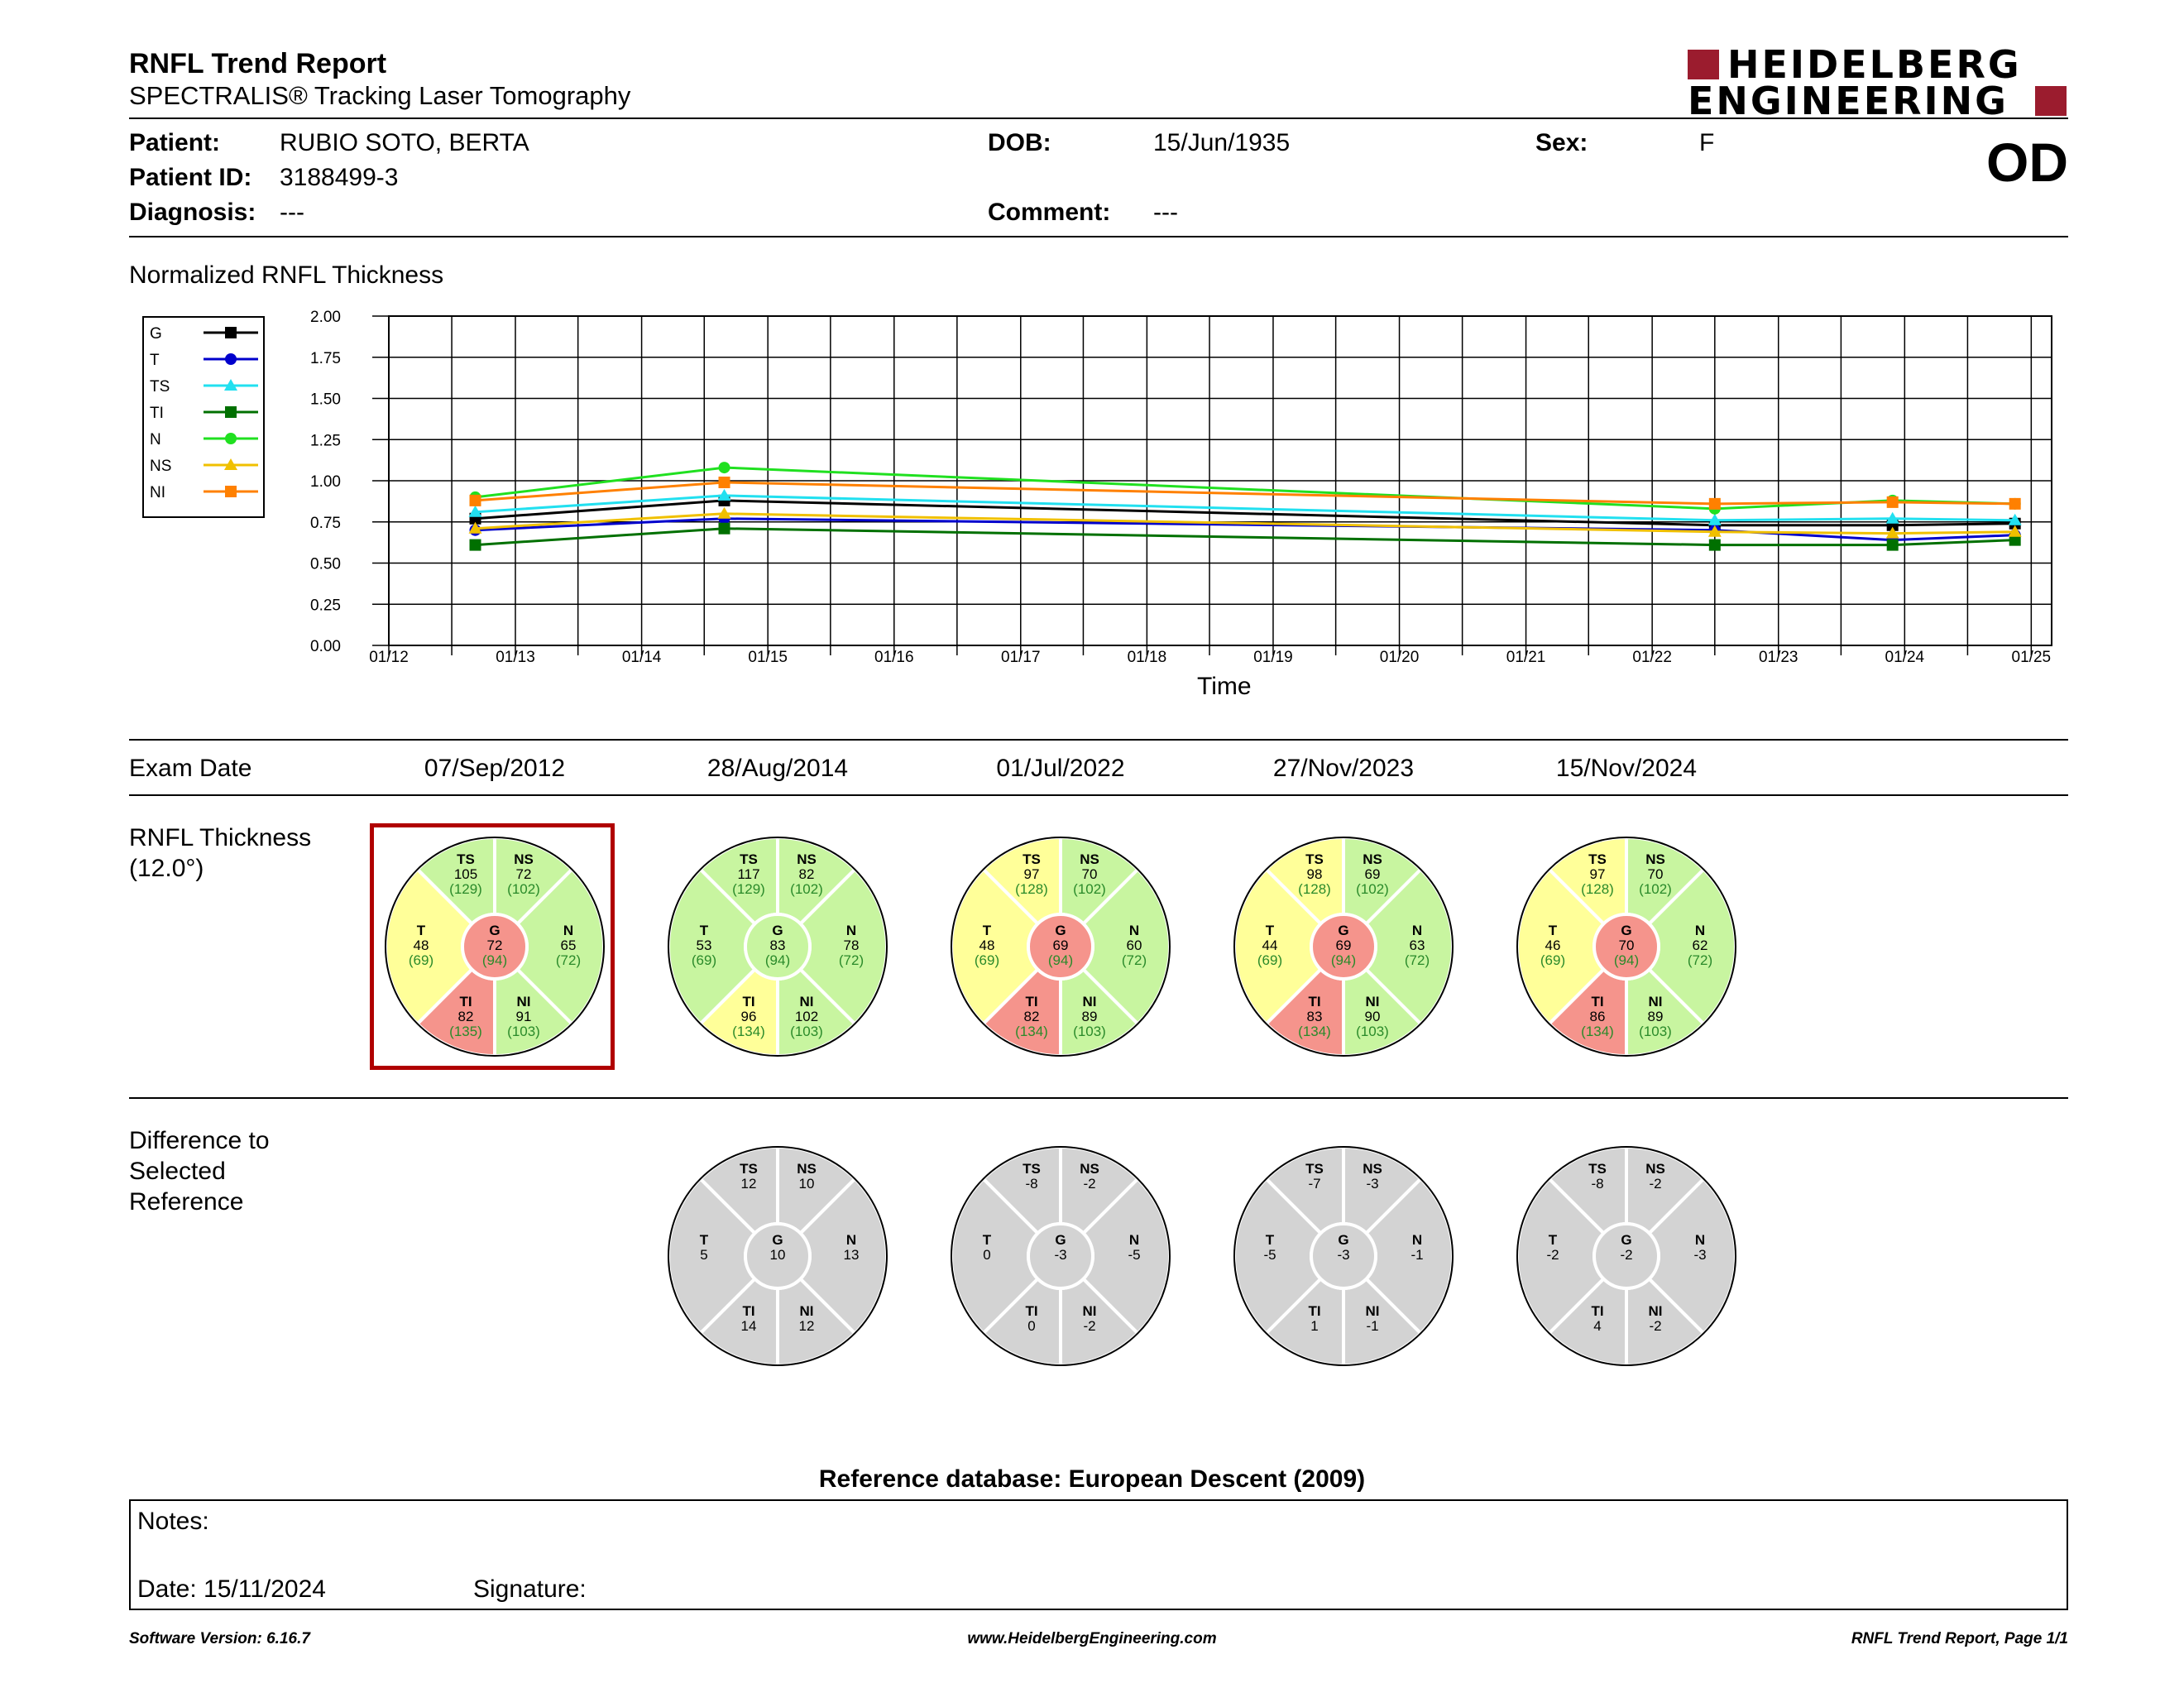  Describe the element at coordinates (1905, 657) in the screenshot. I see `x-tick-label: 01/24` at that location.